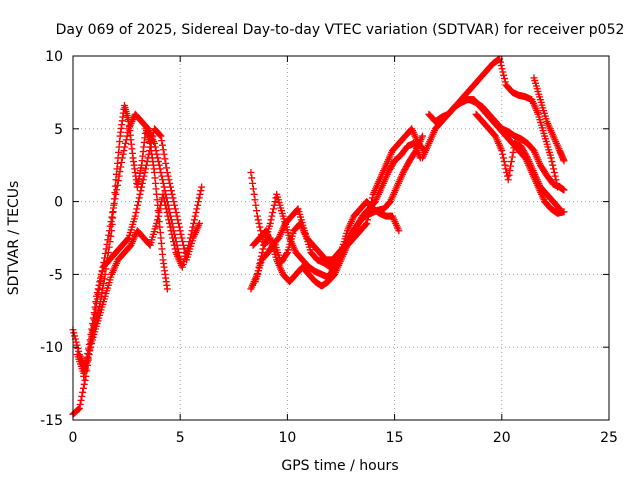  What do you see at coordinates (51, 348) in the screenshot?
I see `y-tick-label: -10` at bounding box center [51, 348].